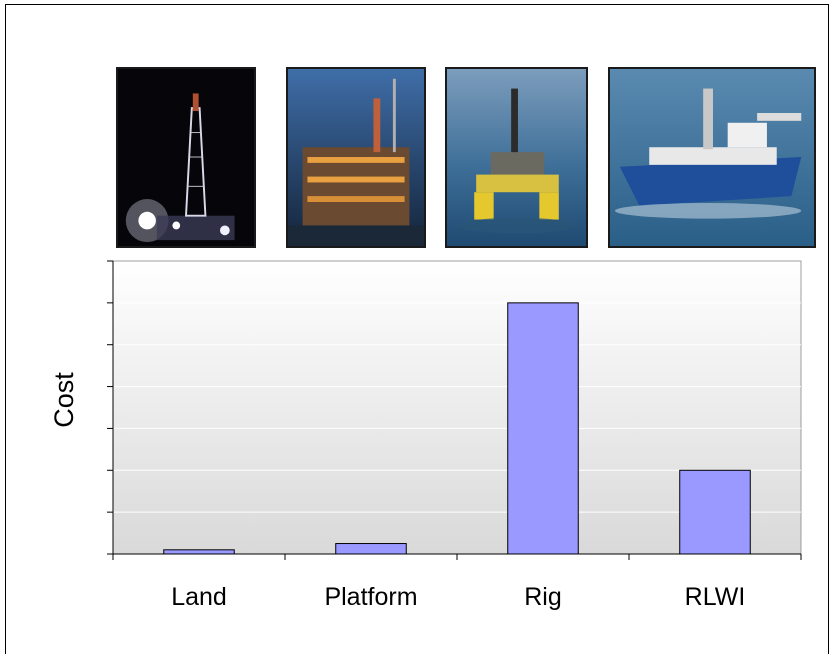  What do you see at coordinates (715, 597) in the screenshot?
I see `category-label-rlwi: RLWI` at bounding box center [715, 597].